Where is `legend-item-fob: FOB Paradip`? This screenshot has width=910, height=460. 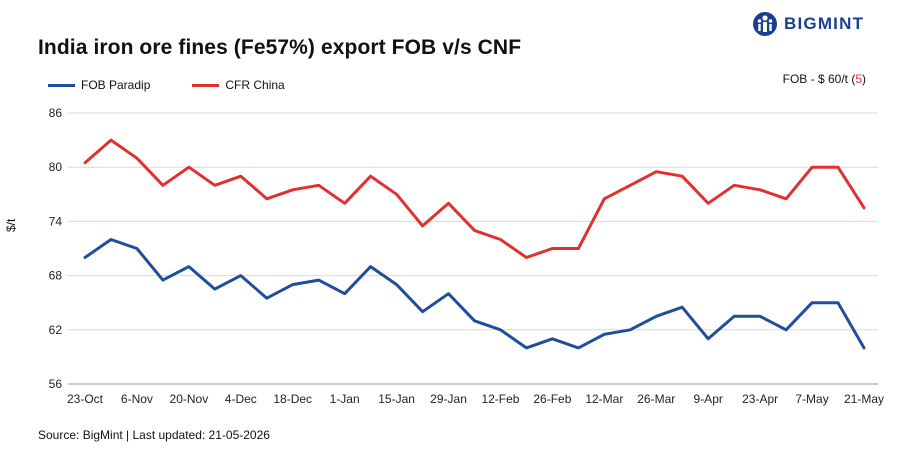 legend-item-fob: FOB Paradip is located at coordinates (99, 85).